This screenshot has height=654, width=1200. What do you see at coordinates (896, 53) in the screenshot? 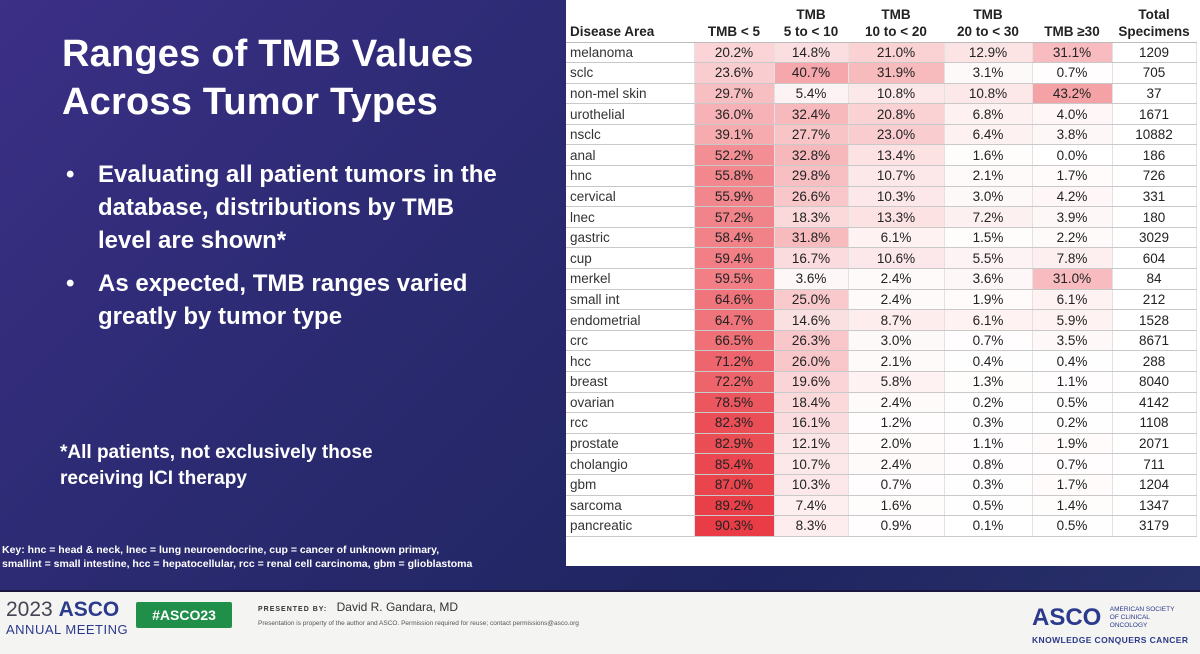
I see `tmb-percent-cell: 21.0%` at bounding box center [896, 53].